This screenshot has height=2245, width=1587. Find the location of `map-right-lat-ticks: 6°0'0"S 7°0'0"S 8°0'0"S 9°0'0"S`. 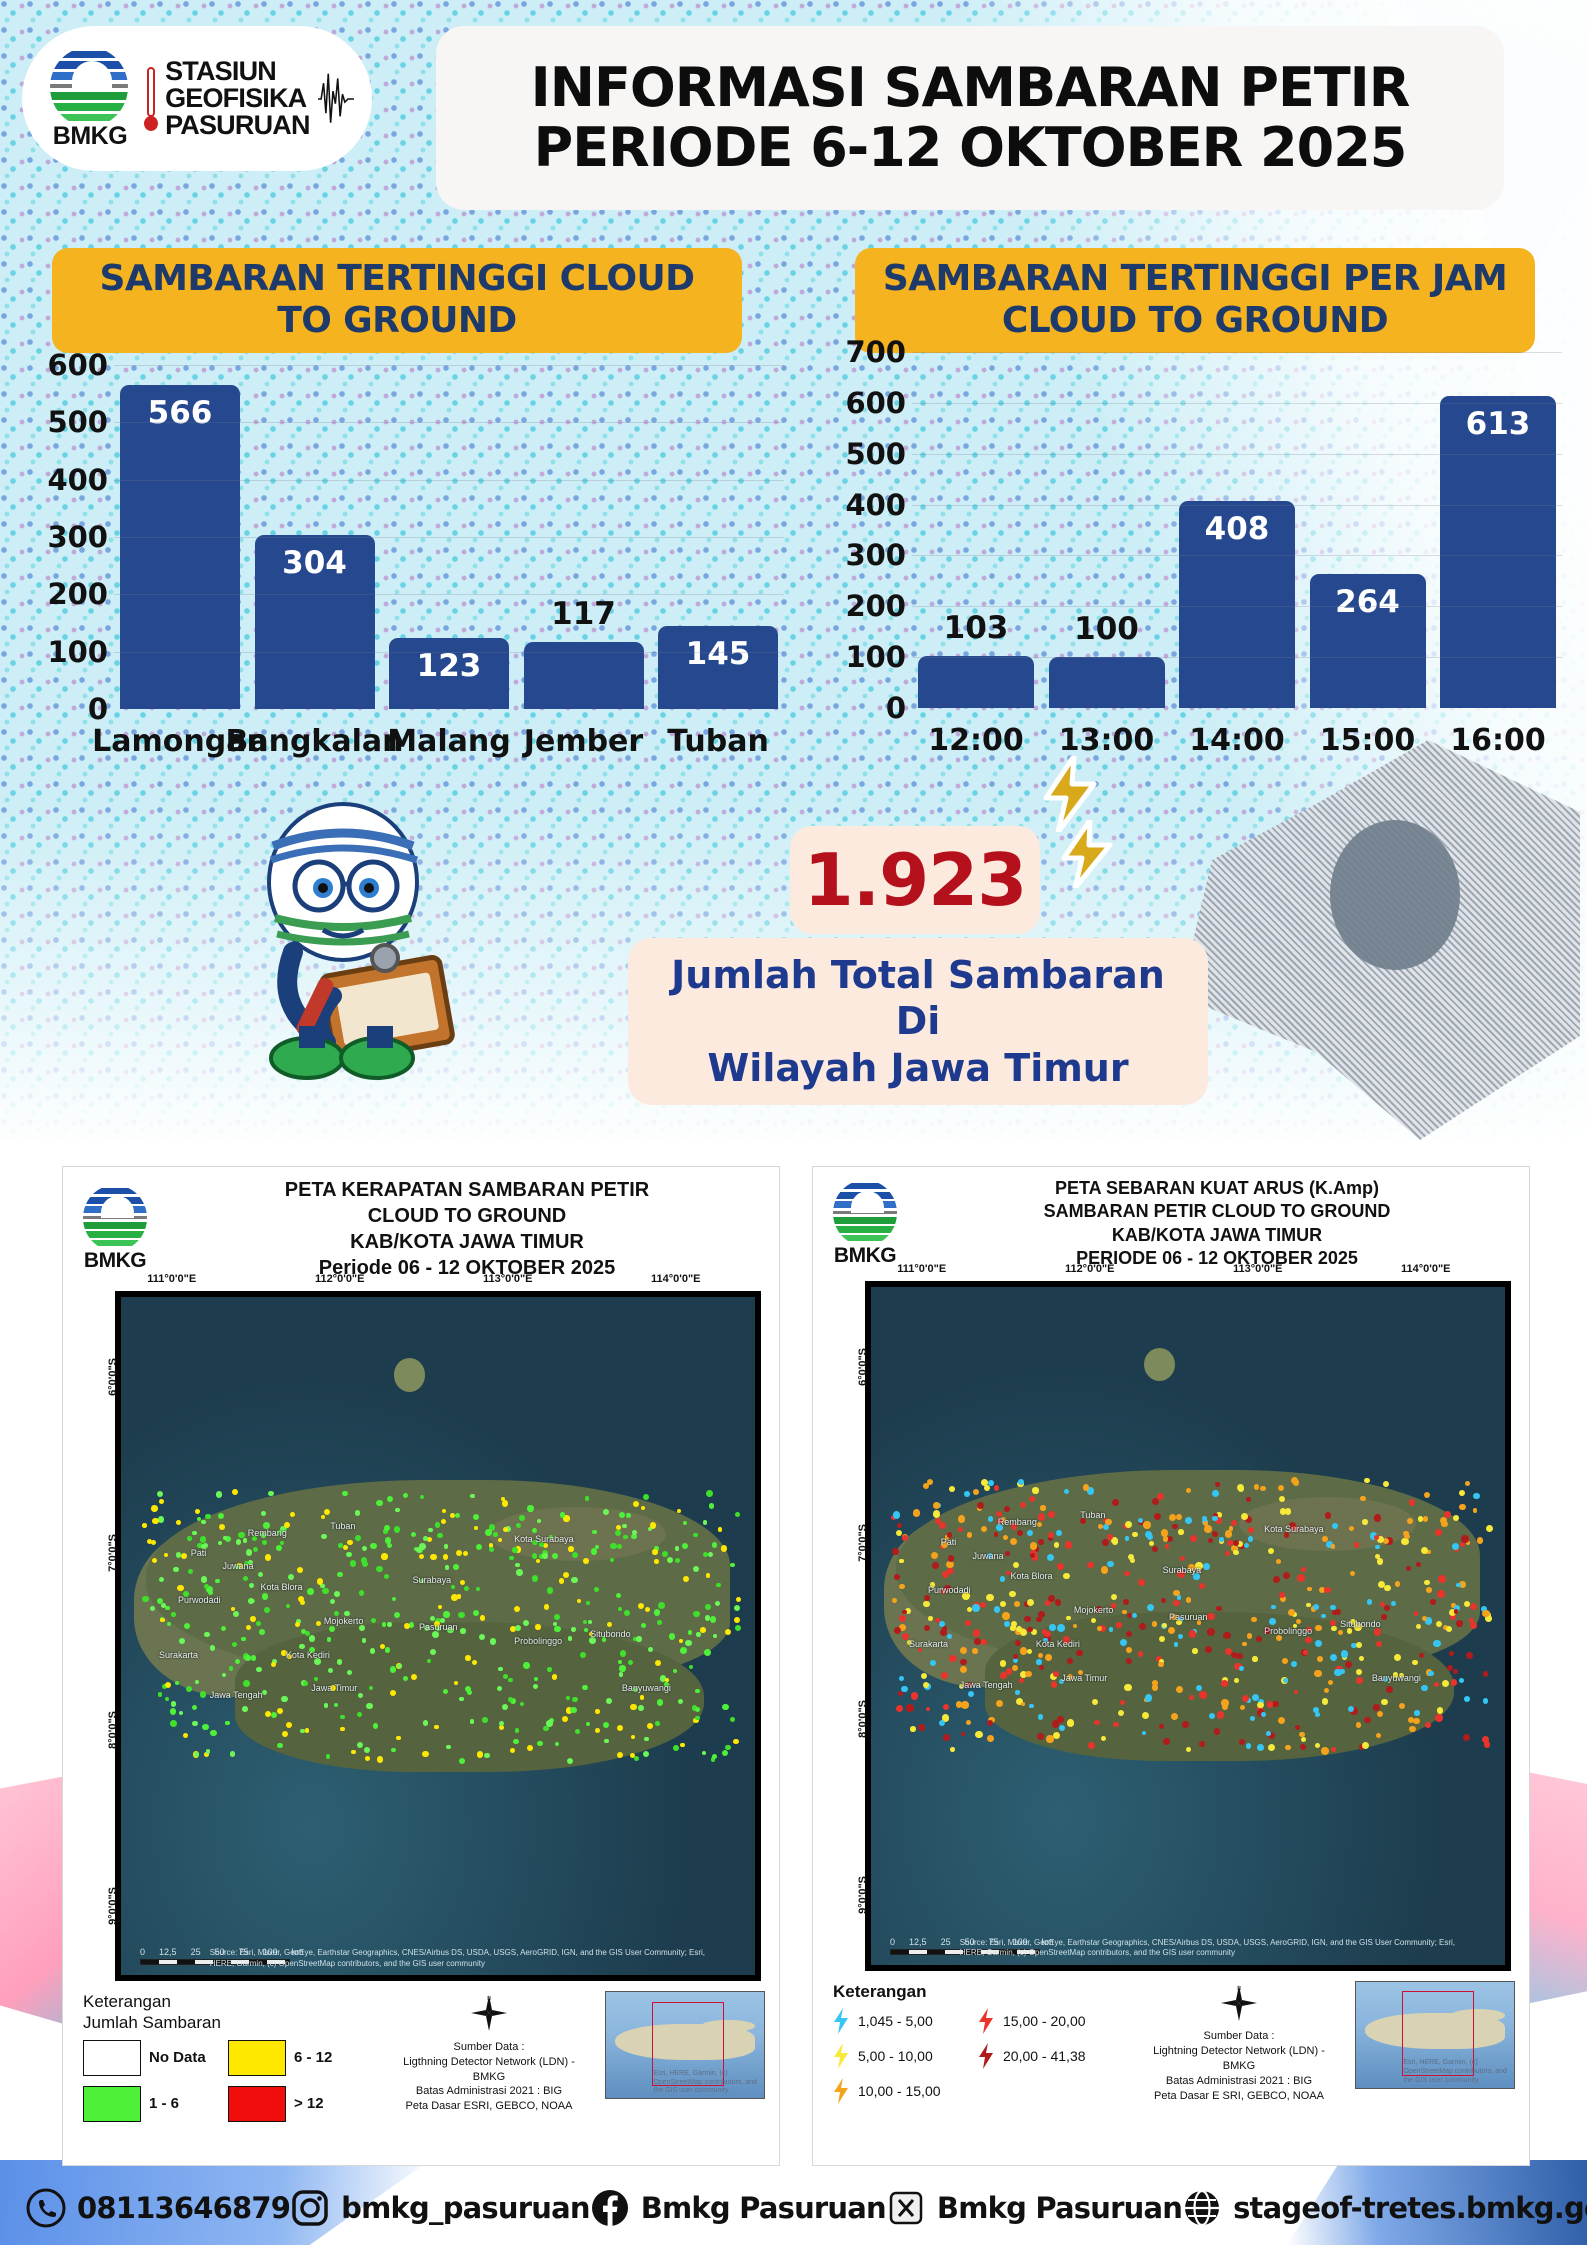

map-right-lat-ticks: 6°0'0"S 7°0'0"S 8°0'0"S 9°0'0"S is located at coordinates (851, 1626).